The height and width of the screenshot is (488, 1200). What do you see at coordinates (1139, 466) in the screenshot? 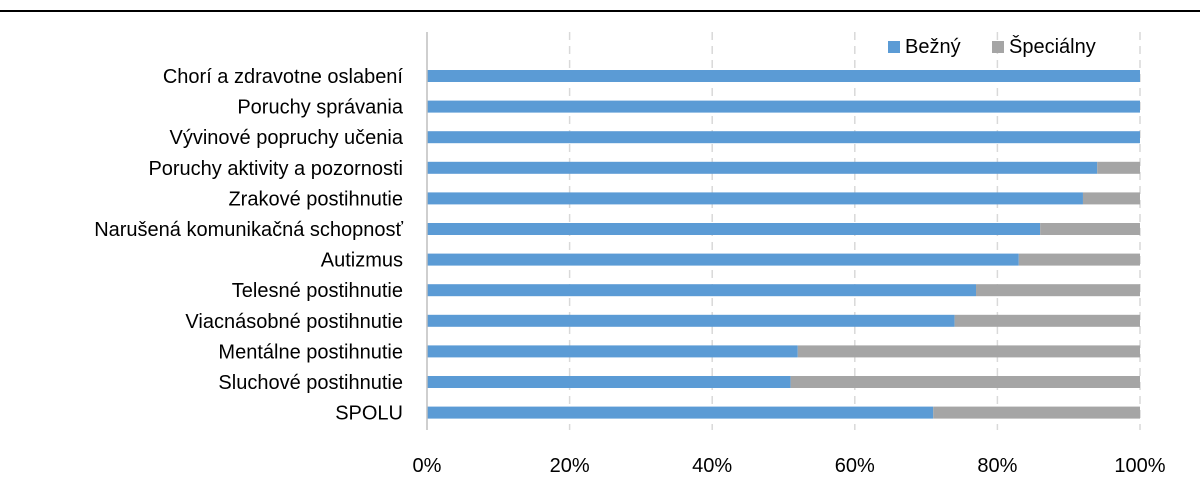
I see `x-tick-label: 100%` at bounding box center [1139, 466].